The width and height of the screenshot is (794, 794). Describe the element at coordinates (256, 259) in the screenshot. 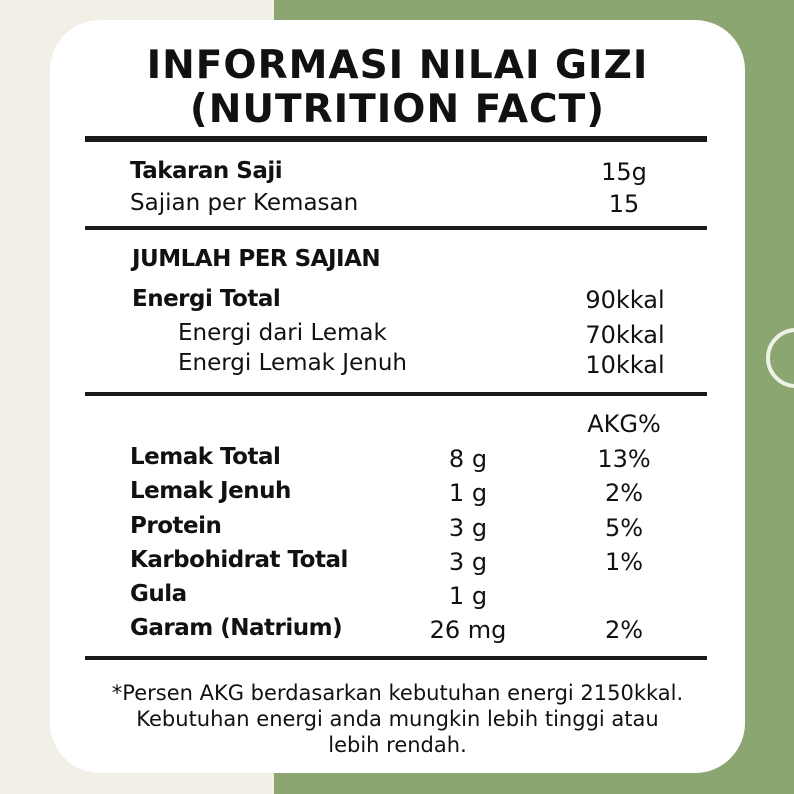

I see `amount-per-serving-heading: JUMLAH PER SAJIAN` at that location.